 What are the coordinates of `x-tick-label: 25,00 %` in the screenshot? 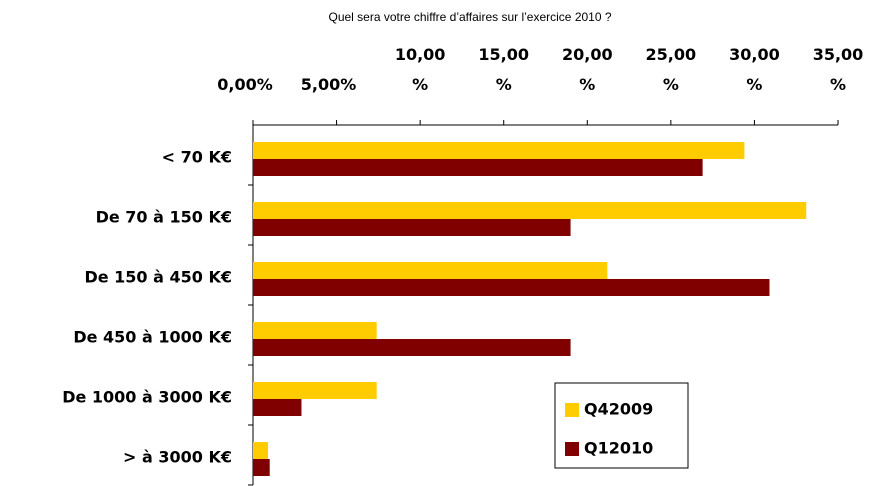 It's located at (671, 69).